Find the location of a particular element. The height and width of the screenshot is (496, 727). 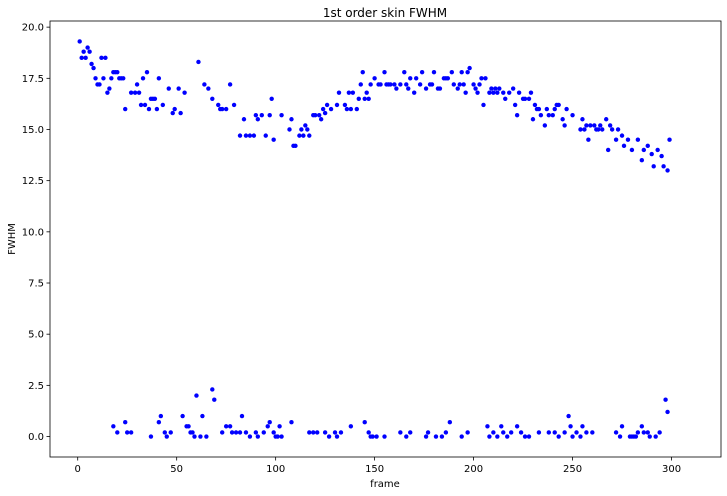

x-tick-label: 300 is located at coordinates (671, 469).